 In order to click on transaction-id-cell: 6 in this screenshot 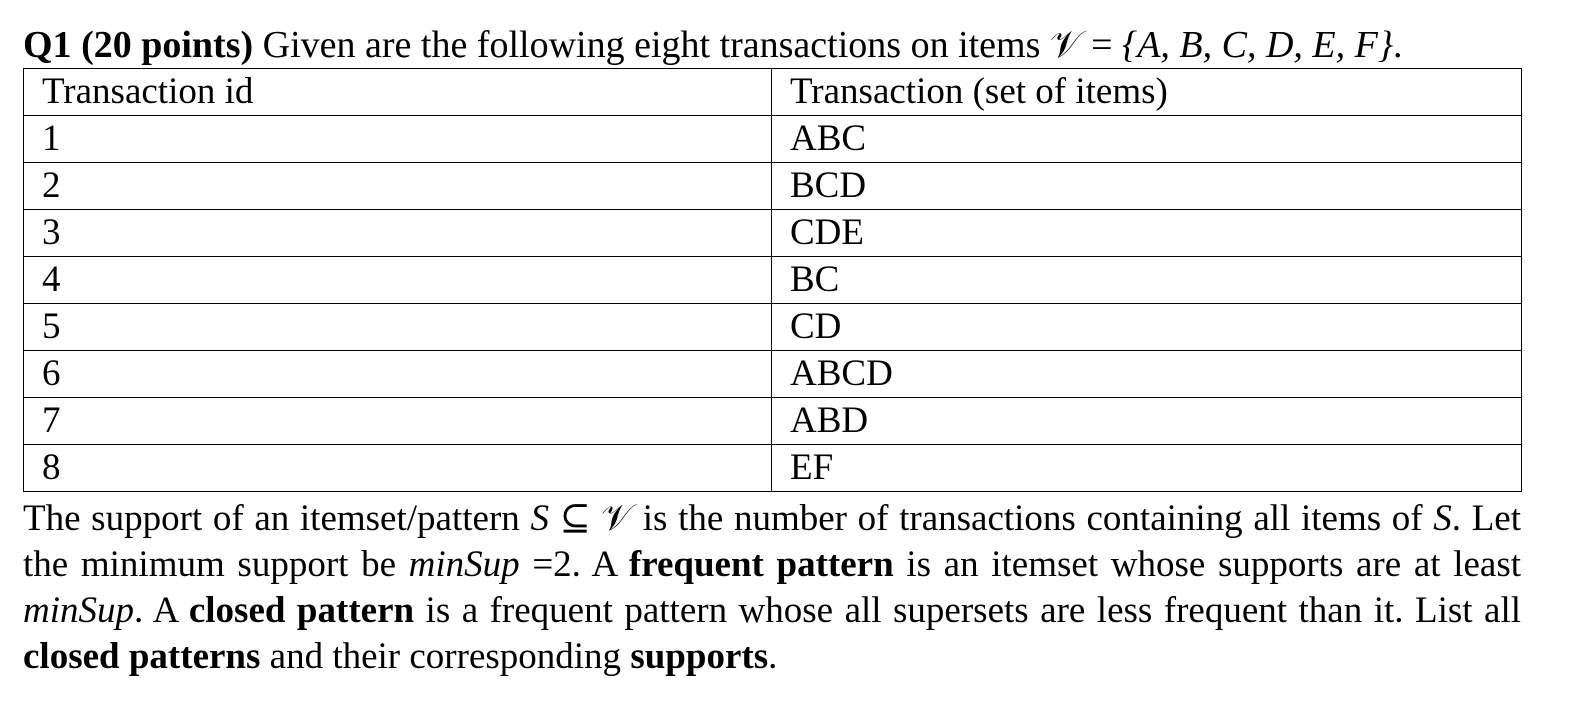, I will do `click(397, 374)`.